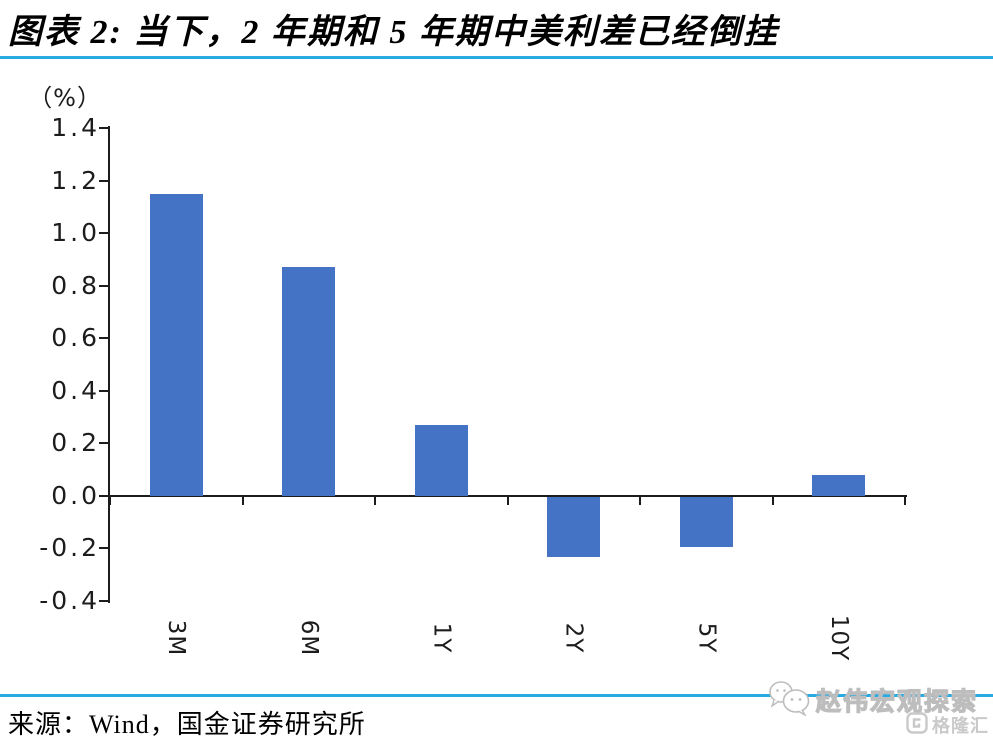  I want to click on x-category-label-text: 3M, so click(176, 638).